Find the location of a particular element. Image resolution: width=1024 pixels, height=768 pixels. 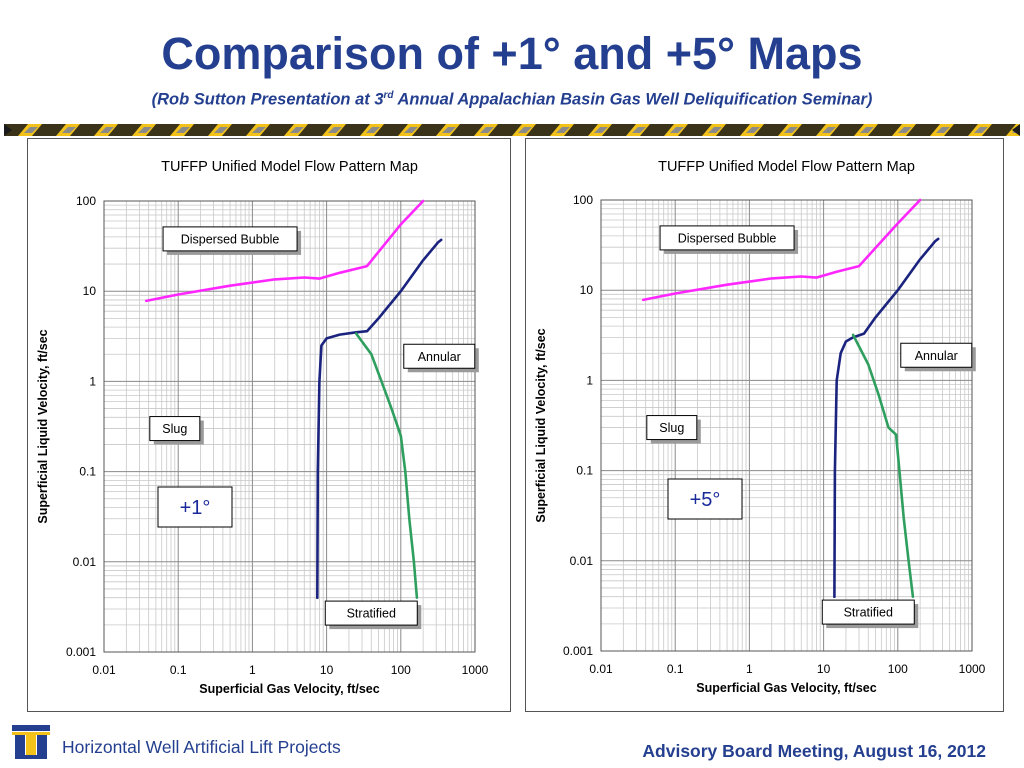

tu-logo-icon is located at coordinates (31, 742).